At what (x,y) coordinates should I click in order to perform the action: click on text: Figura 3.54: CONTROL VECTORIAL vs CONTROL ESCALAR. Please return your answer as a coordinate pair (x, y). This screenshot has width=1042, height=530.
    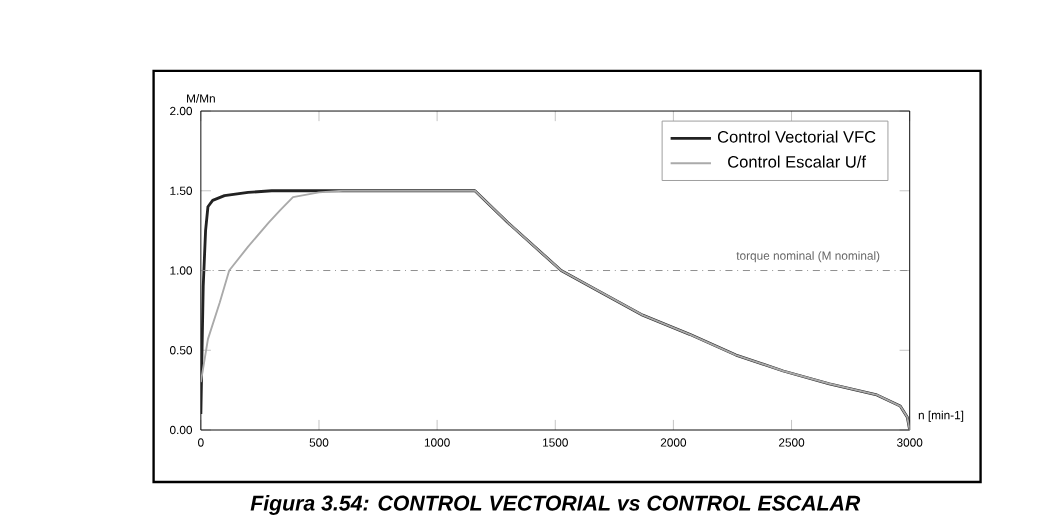
    Looking at the image, I should click on (555, 505).